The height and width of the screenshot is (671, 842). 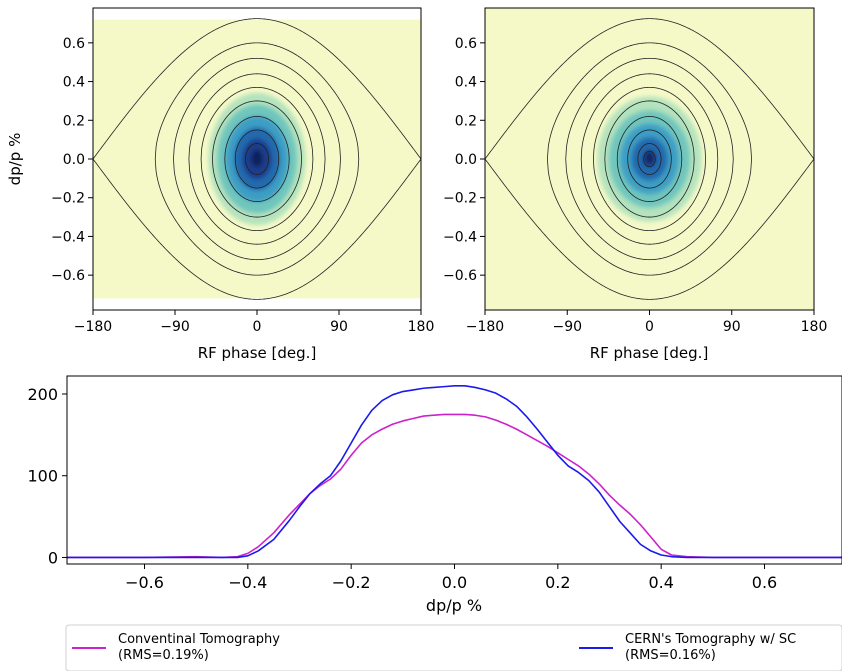 I want to click on x-tick-label: −0.6, so click(x=144, y=582).